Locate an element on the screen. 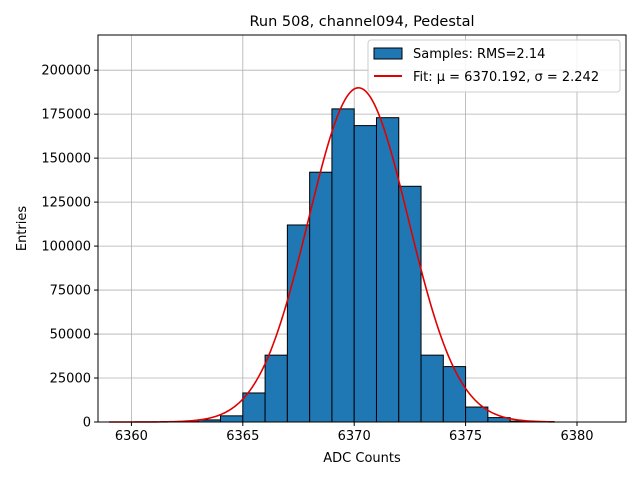  y-tick-label: 0 is located at coordinates (87, 423).